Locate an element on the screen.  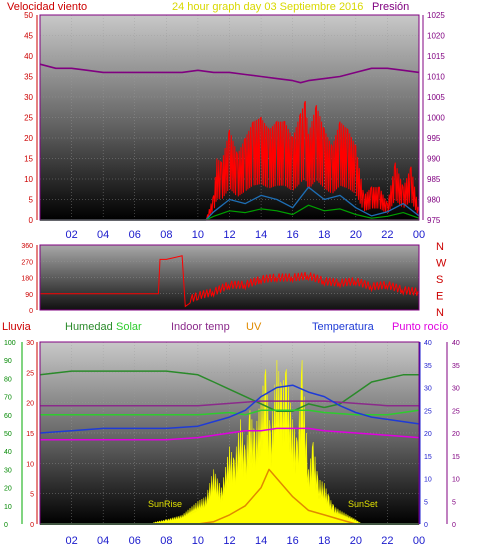
legend-temperature: Temperatura is located at coordinates (343, 327).